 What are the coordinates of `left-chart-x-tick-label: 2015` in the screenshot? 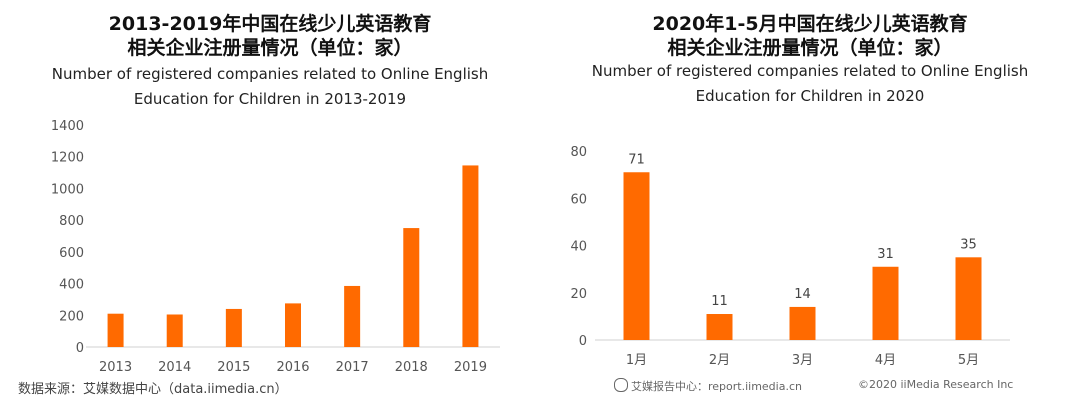 It's located at (233, 367).